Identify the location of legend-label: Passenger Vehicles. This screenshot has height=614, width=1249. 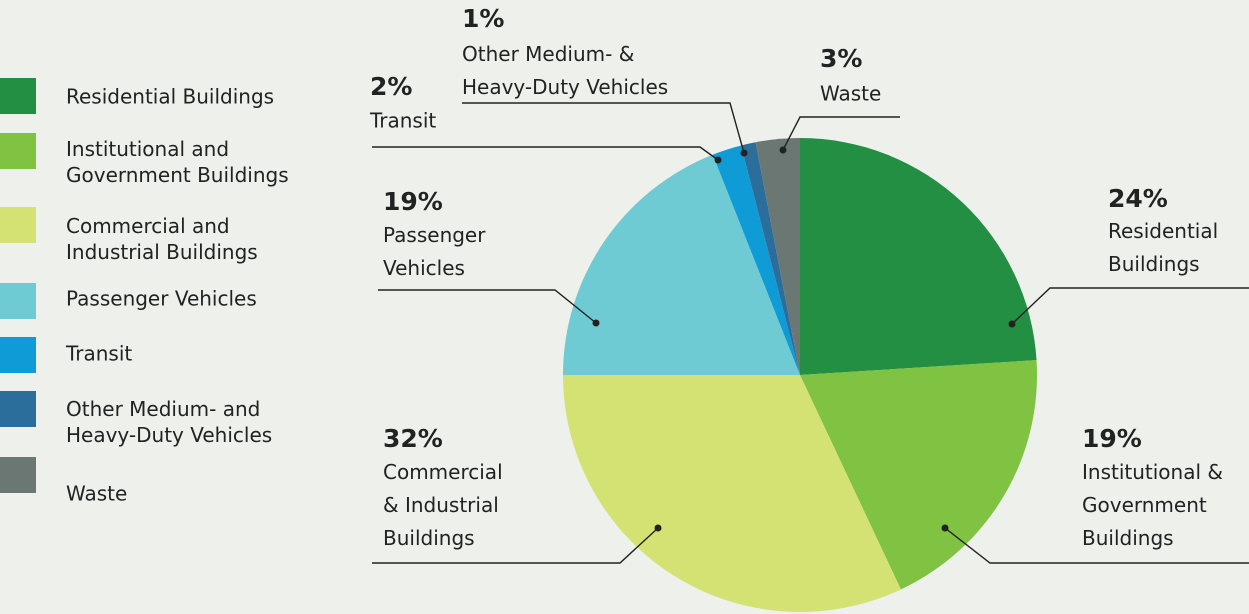
(161, 299).